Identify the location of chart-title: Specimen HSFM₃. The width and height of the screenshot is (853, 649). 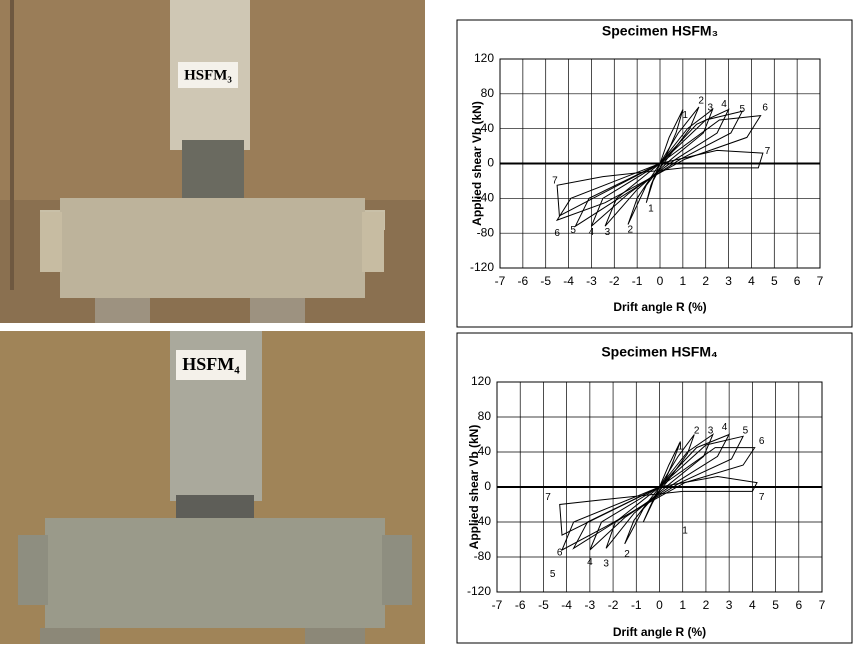
(660, 31).